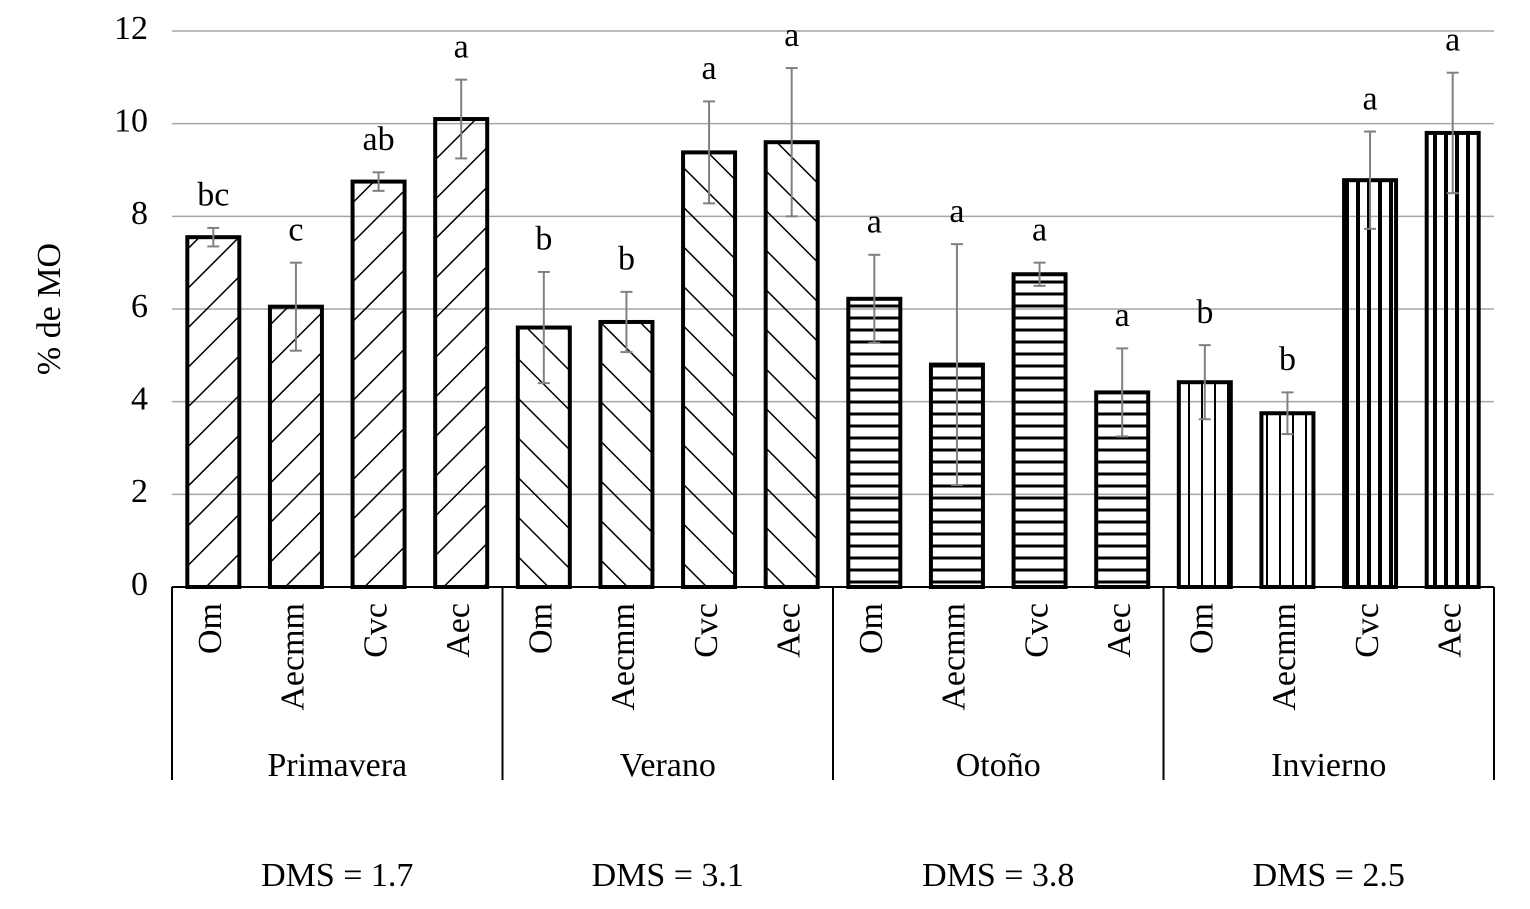  I want to click on group-label: Otoño, so click(998, 765).